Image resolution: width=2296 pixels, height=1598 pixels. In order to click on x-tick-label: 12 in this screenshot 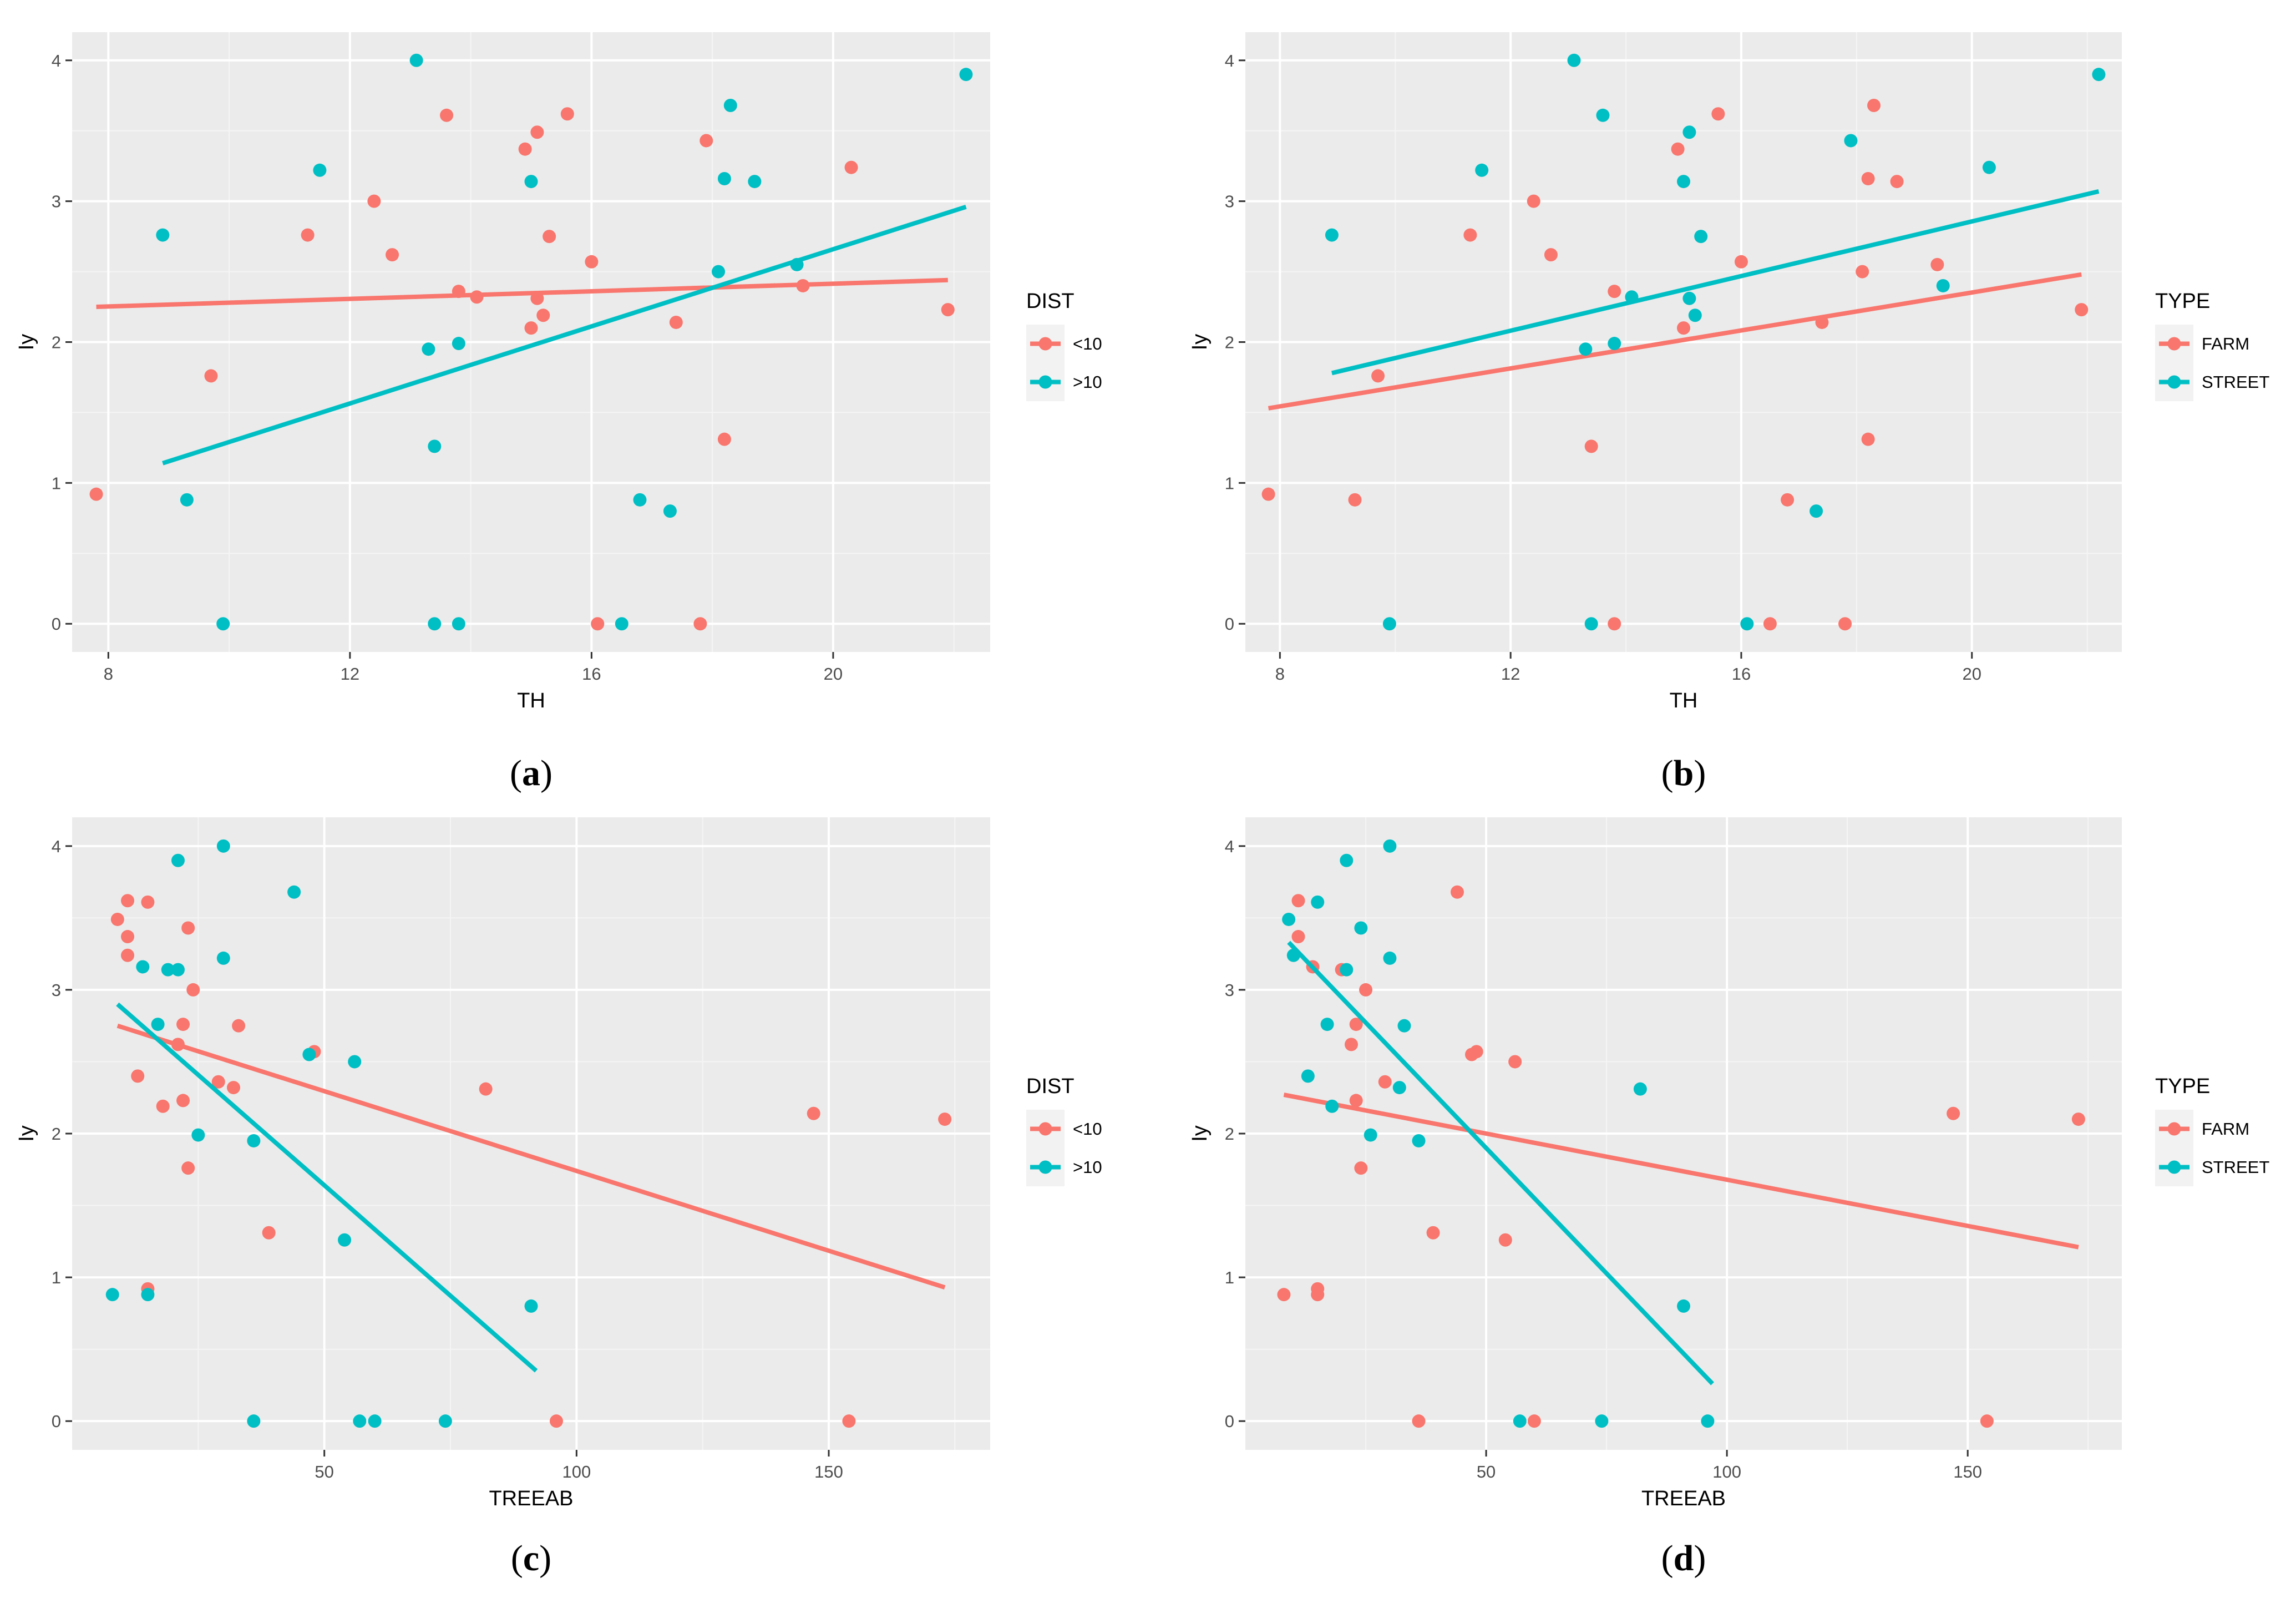, I will do `click(1510, 674)`.